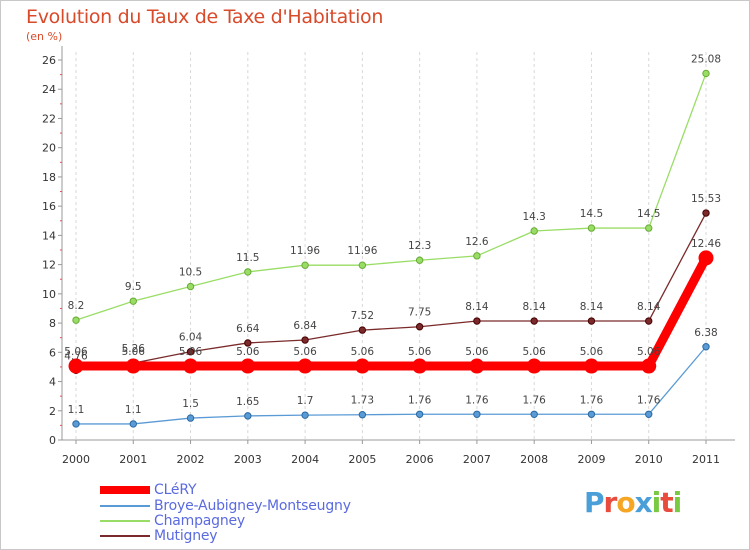 The height and width of the screenshot is (550, 750). Describe the element at coordinates (305, 251) in the screenshot. I see `data-label: 11.96` at that location.